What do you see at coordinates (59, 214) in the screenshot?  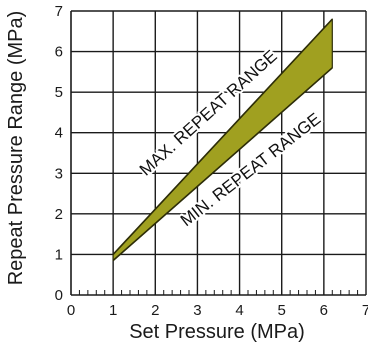 I see `y-tick-label: 2` at bounding box center [59, 214].